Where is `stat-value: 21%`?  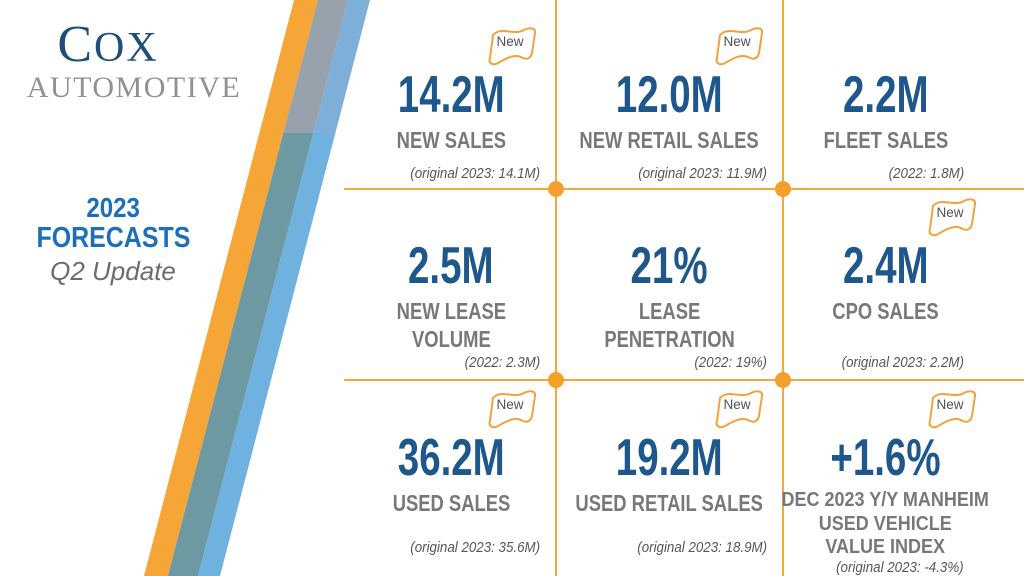
stat-value: 21% is located at coordinates (669, 266).